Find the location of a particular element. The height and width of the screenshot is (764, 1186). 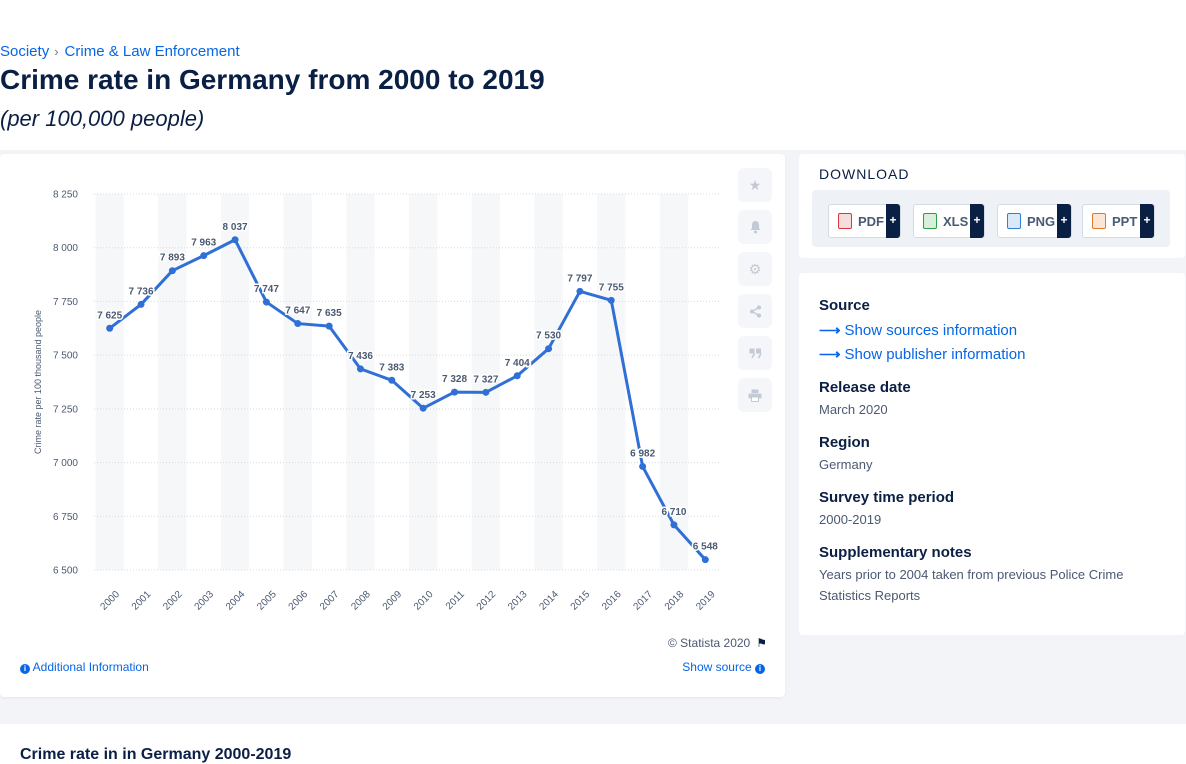

x-tick-label: 2018 is located at coordinates (675, 601).